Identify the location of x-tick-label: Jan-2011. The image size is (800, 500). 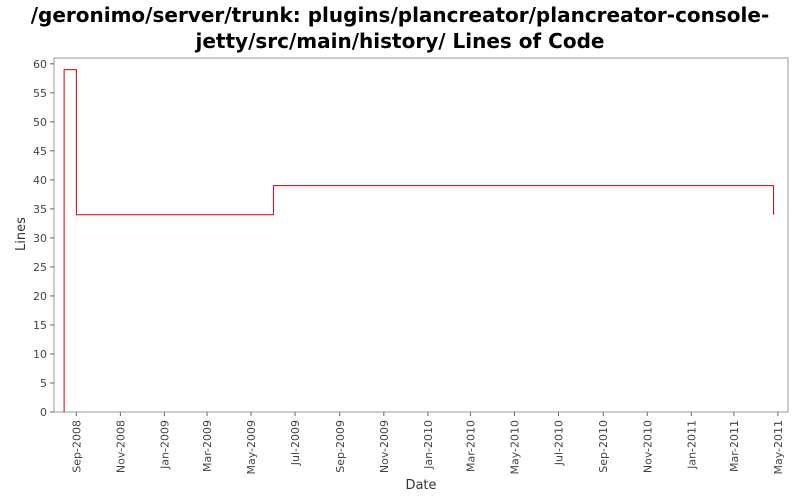
(691, 445).